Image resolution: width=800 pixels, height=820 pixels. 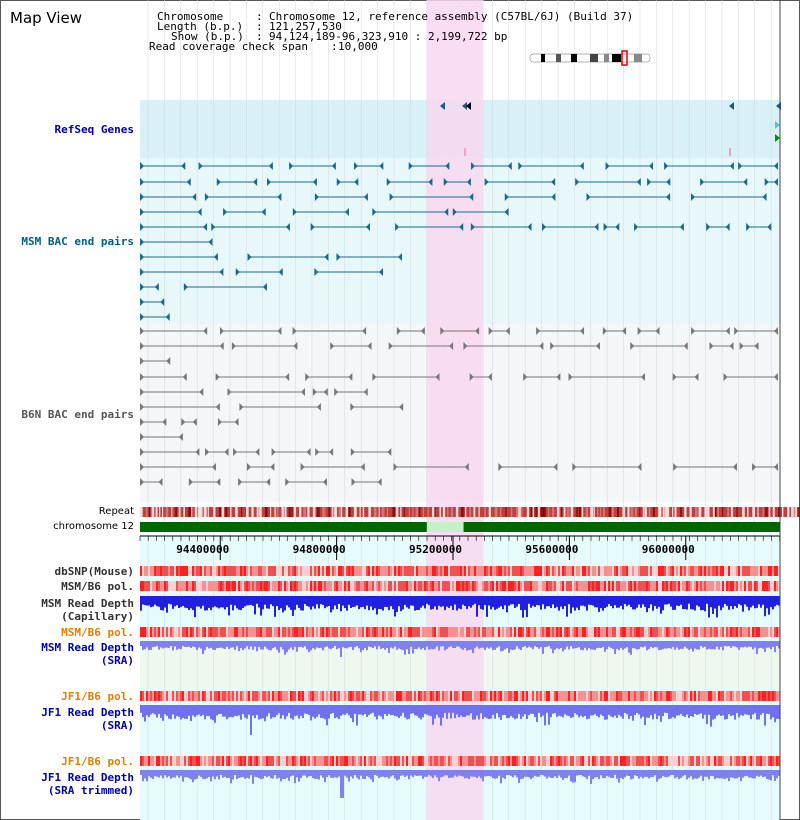 I want to click on track-label-jf1-b6-pol-2: JF1/B6 pol., so click(x=97, y=761).